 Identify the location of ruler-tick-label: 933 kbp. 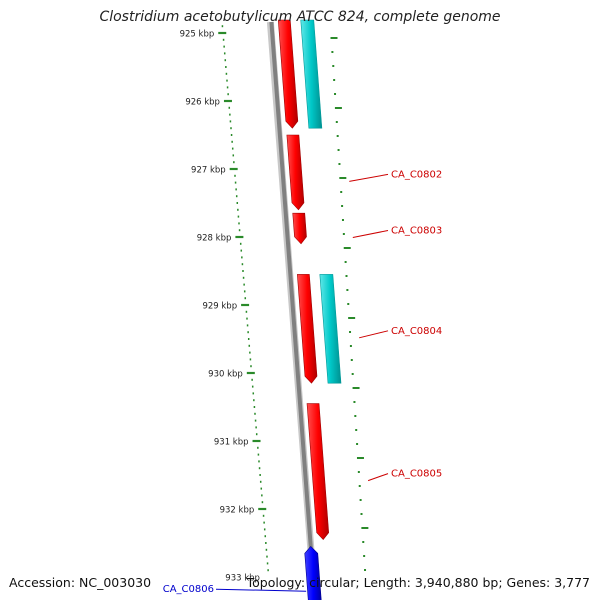
(242, 579).